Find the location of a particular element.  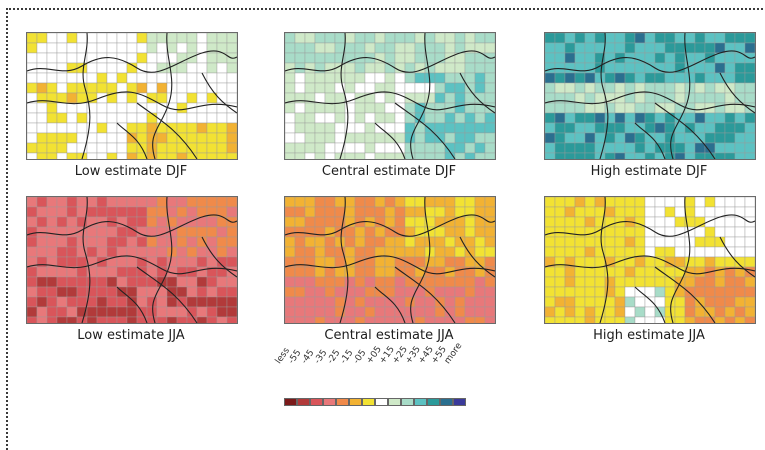

map-low-djf is located at coordinates (132, 96).